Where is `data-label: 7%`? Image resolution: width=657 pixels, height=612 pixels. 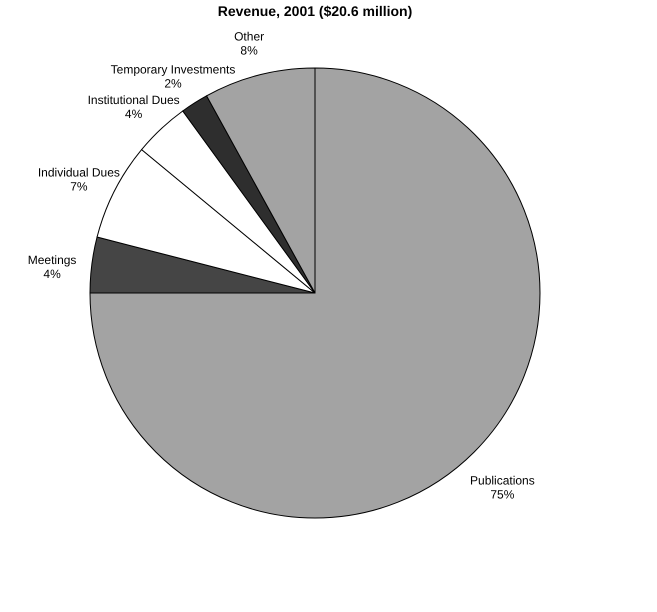
data-label: 7% is located at coordinates (79, 187).